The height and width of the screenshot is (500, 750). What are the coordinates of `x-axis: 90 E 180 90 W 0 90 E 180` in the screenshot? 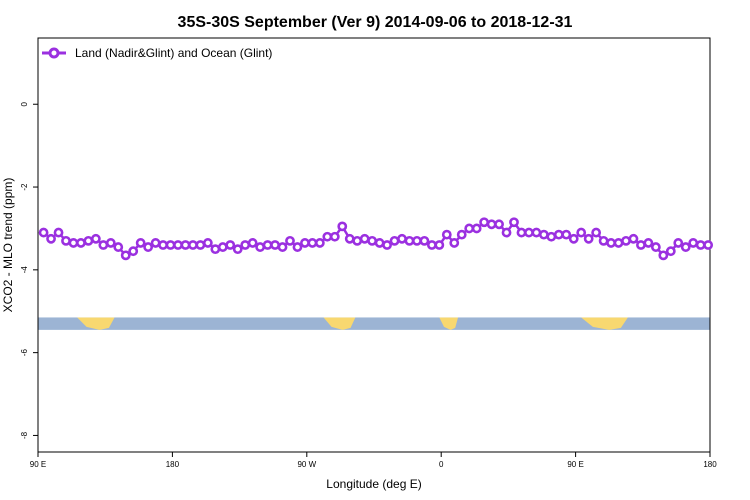 It's located at (373, 460).